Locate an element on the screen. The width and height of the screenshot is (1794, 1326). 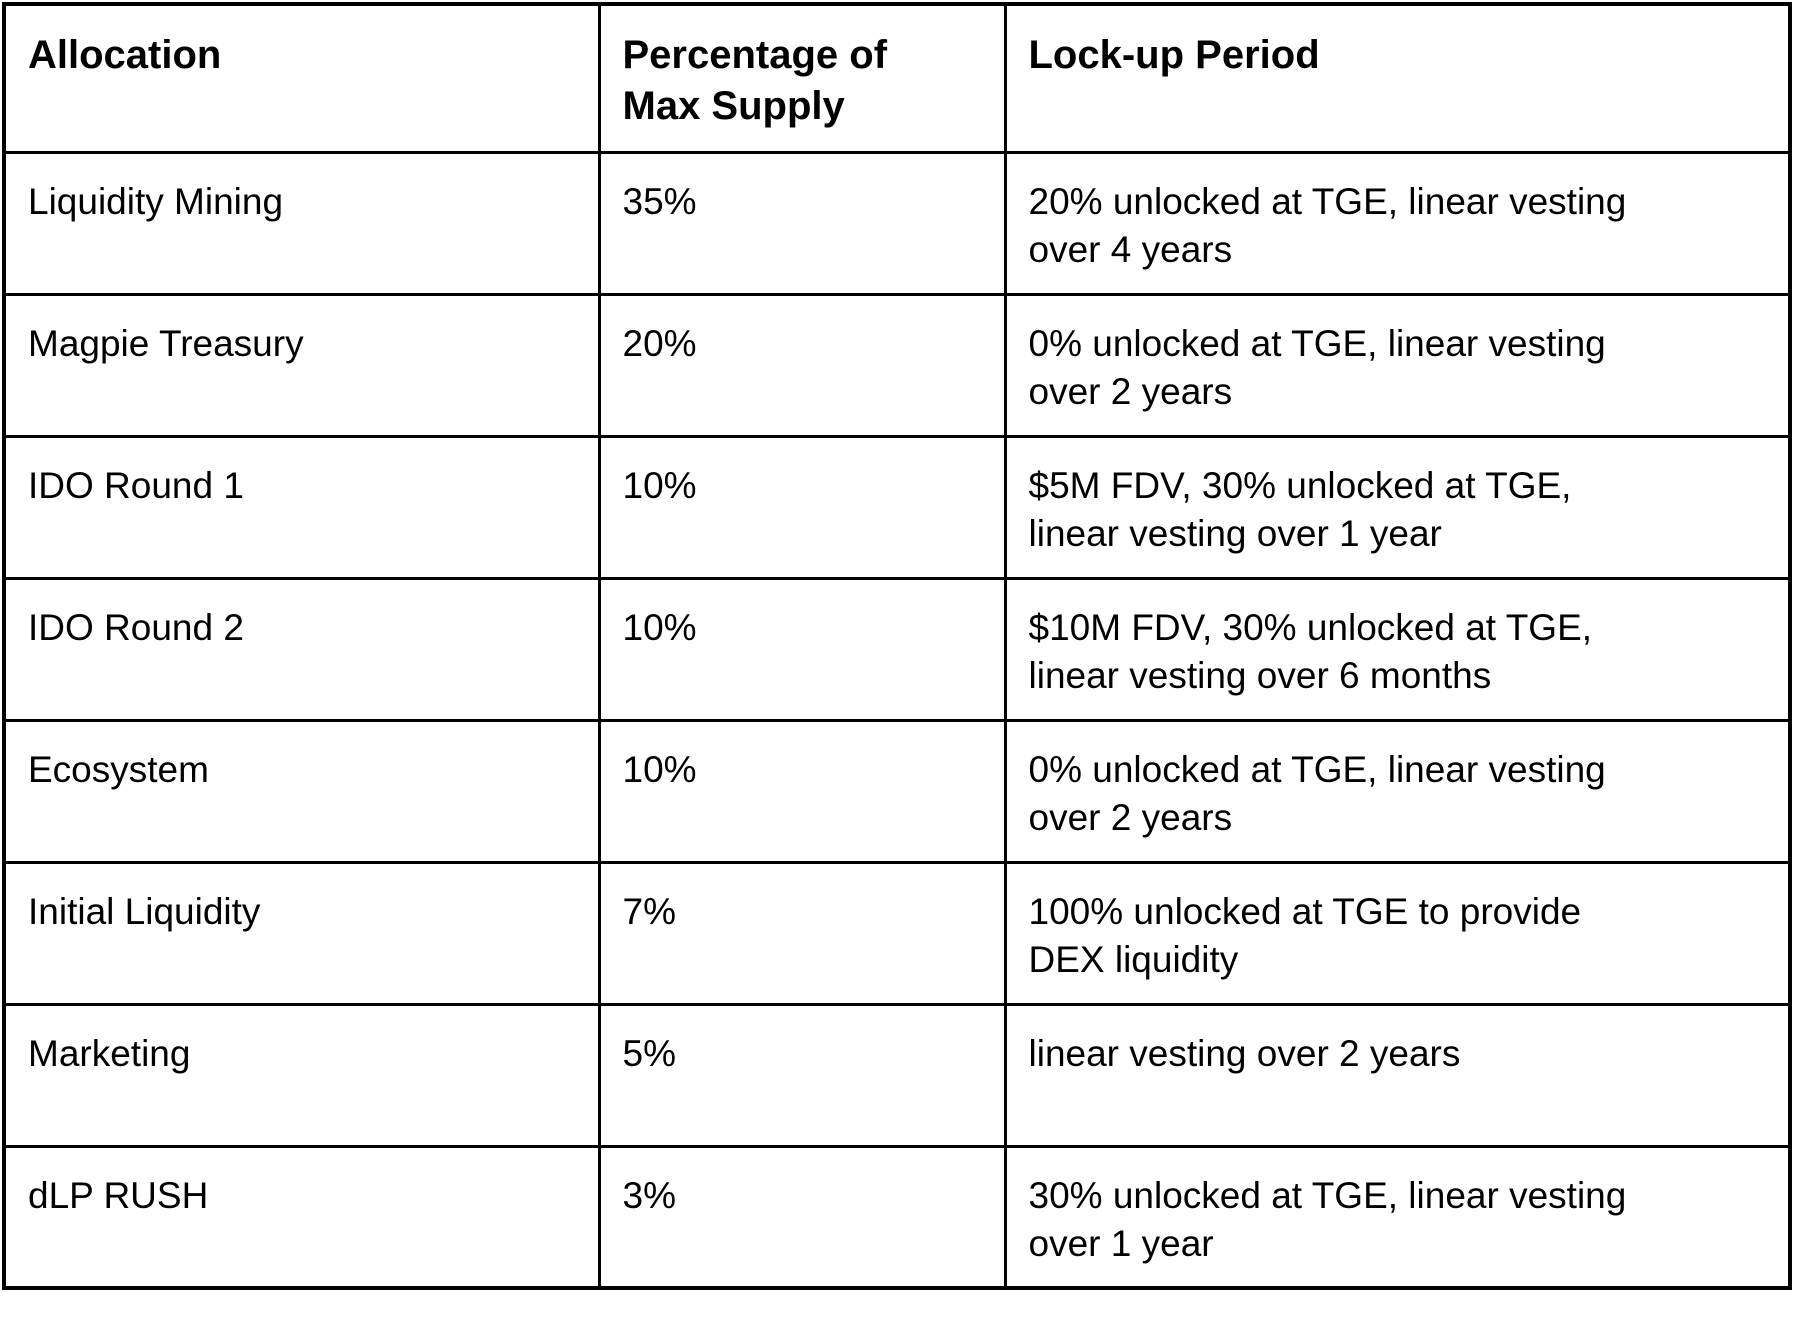
cell-allocation: Liquidity Mining is located at coordinates (301, 223).